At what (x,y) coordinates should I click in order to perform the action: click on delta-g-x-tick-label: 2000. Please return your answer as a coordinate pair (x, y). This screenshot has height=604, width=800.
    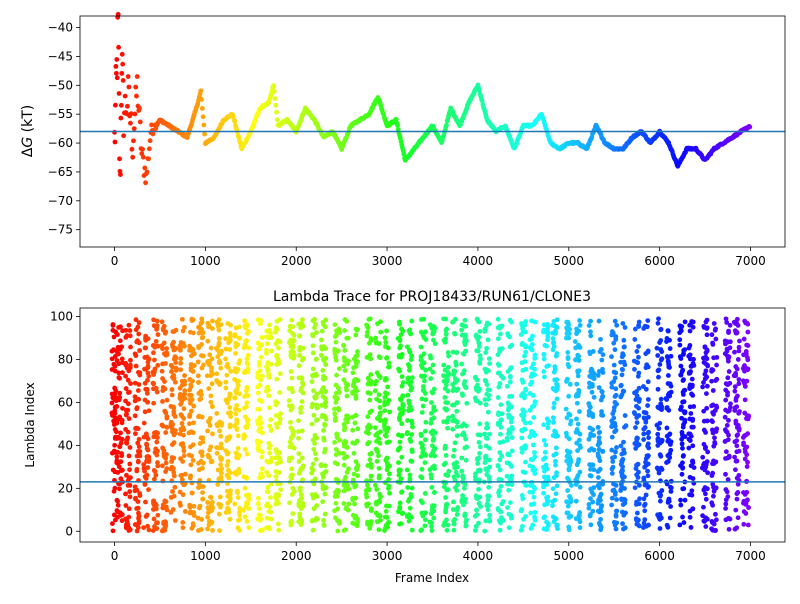
    Looking at the image, I should click on (296, 261).